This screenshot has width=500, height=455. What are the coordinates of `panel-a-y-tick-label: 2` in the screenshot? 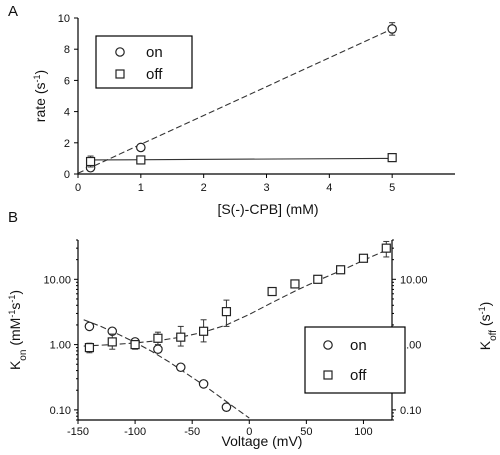 It's located at (67, 144).